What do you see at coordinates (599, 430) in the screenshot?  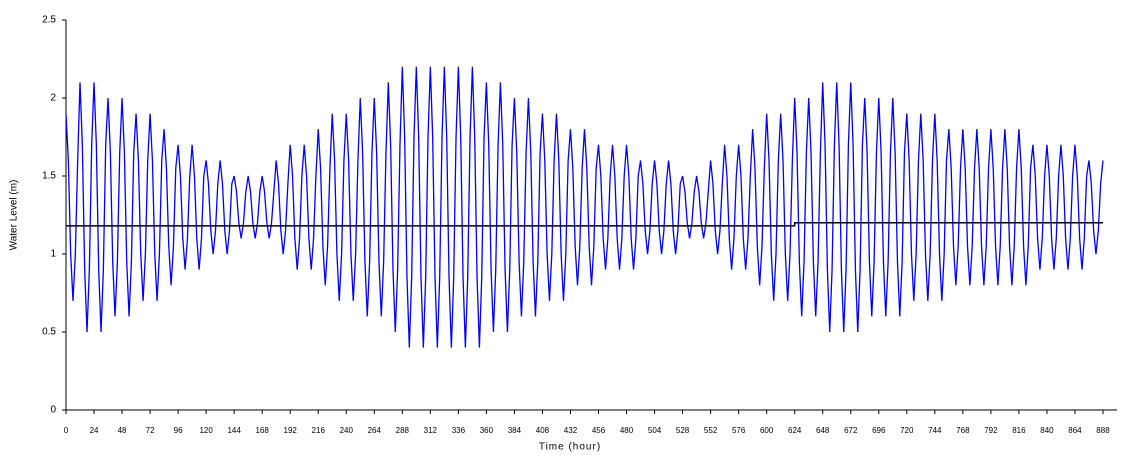 I see `x-tick-label: 456` at bounding box center [599, 430].